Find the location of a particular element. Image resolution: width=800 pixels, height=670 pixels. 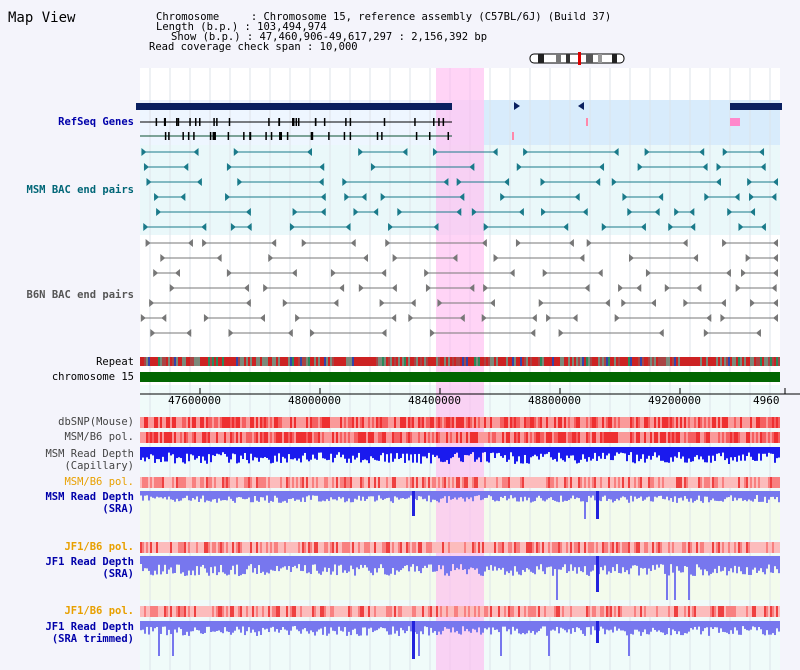

chromosome-ideogram is located at coordinates (578, 59).